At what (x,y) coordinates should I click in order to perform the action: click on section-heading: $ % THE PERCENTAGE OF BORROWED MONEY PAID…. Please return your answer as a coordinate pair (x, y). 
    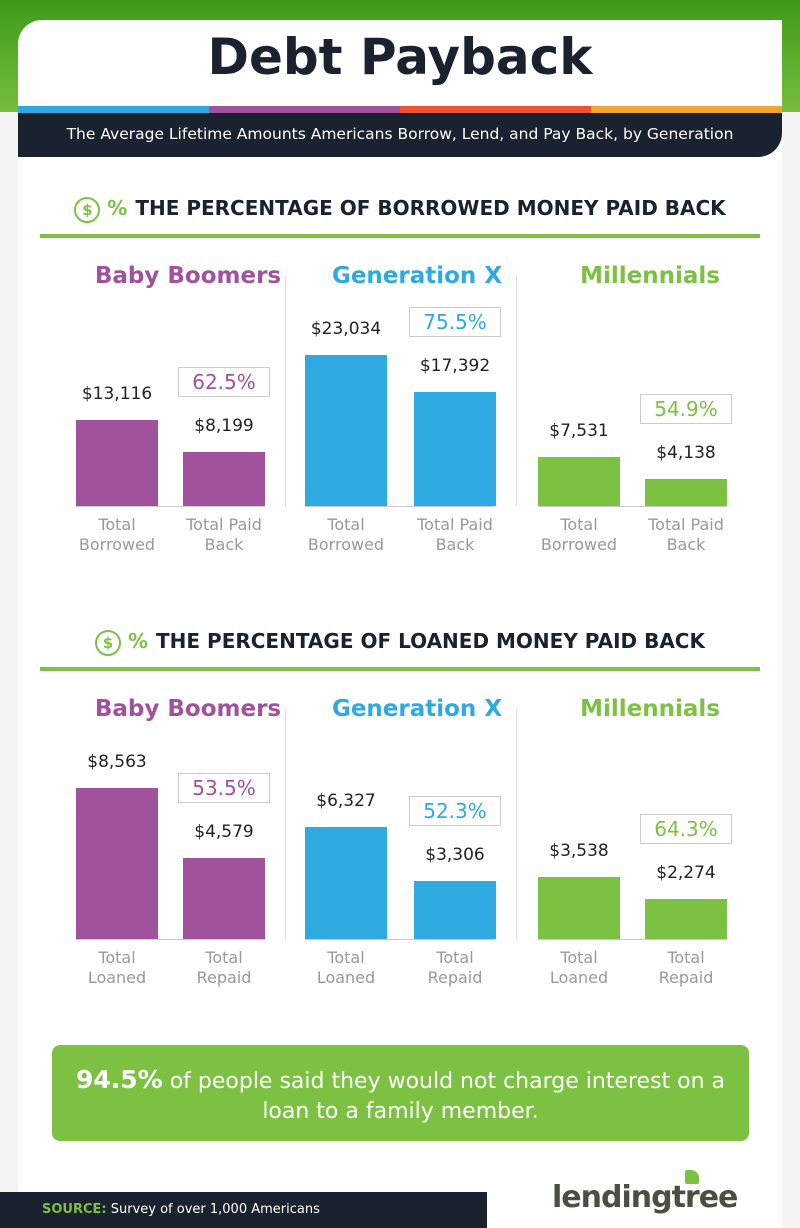
    Looking at the image, I should click on (400, 209).